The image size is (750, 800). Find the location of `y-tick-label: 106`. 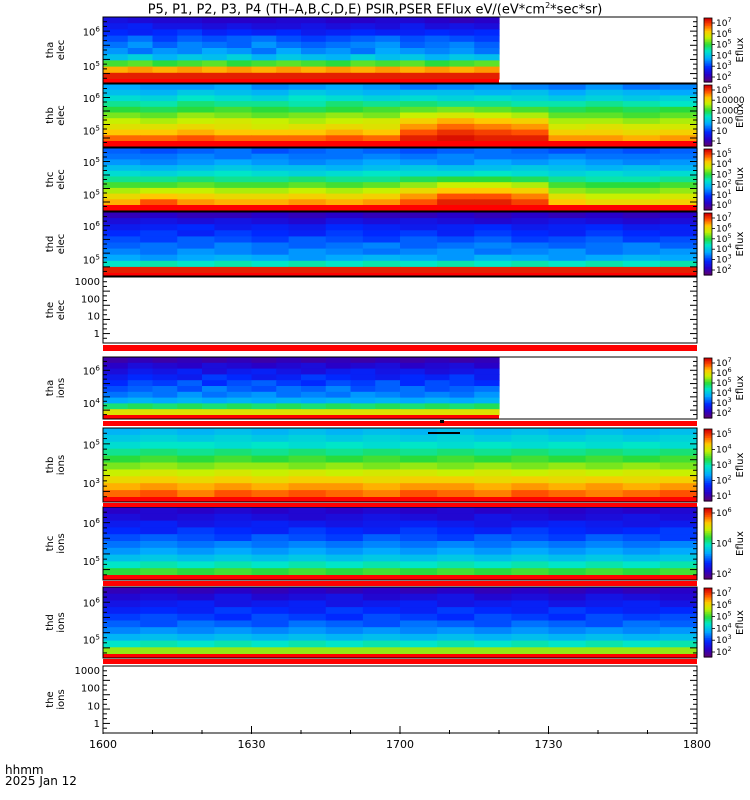

y-tick-label: 106 is located at coordinates (92, 98).